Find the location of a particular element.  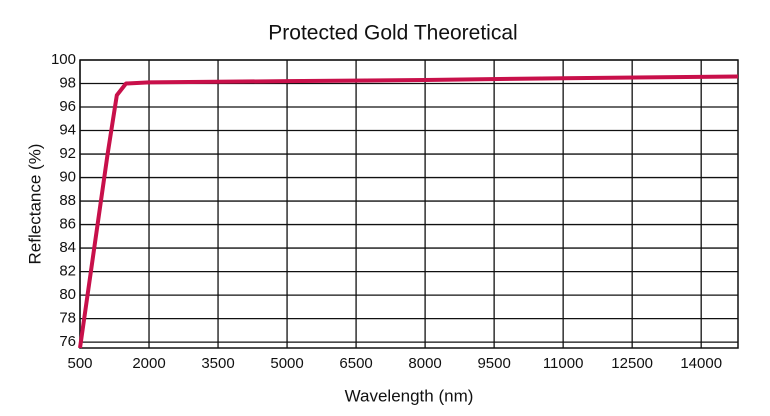

y-axis-label: Reflectance (%) is located at coordinates (34, 204).